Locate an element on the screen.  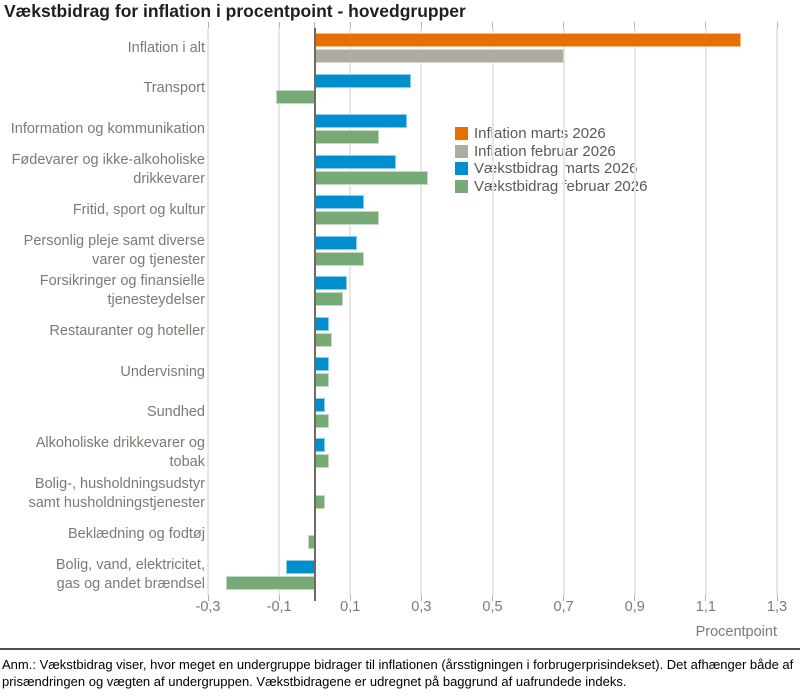
category-label: Inflation i alt is located at coordinates (166, 47).